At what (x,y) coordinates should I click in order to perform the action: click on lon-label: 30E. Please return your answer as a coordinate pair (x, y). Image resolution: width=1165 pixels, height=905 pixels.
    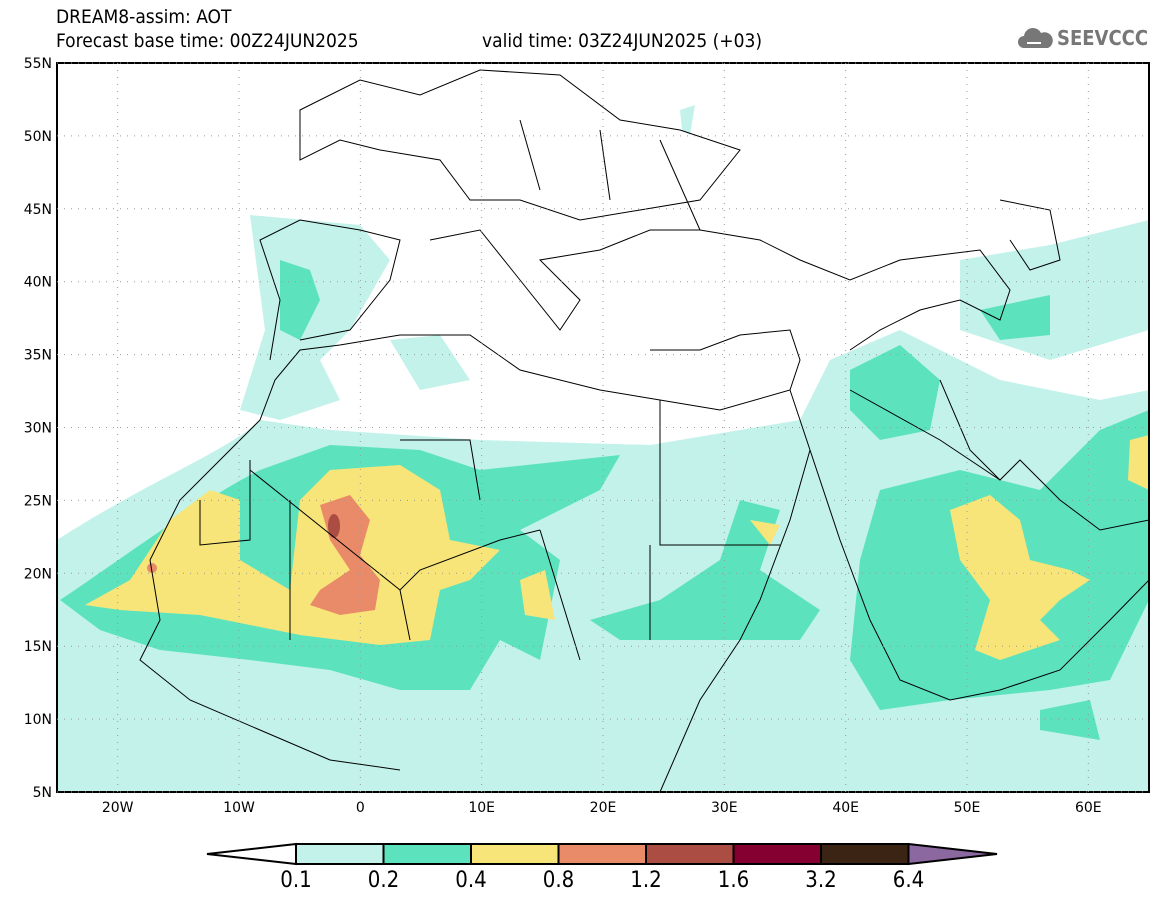
    Looking at the image, I should click on (724, 808).